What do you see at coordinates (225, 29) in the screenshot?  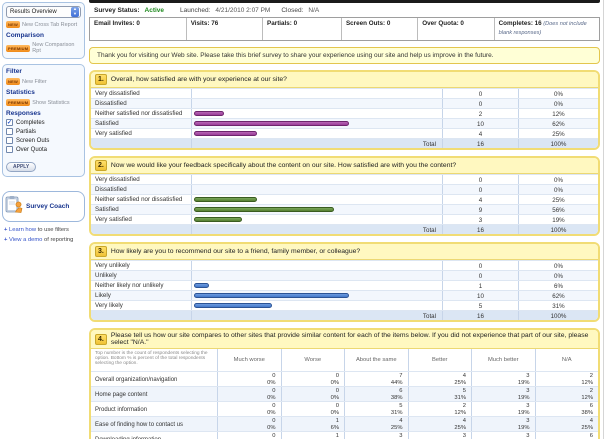 I see `stat-visits: Visits: 76` at bounding box center [225, 29].